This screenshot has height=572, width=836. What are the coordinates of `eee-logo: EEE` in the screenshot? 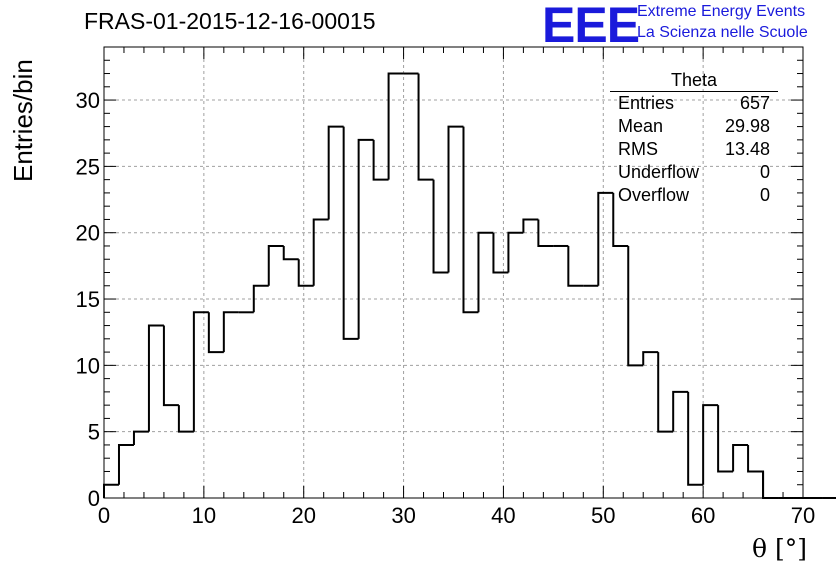 It's located at (591, 26).